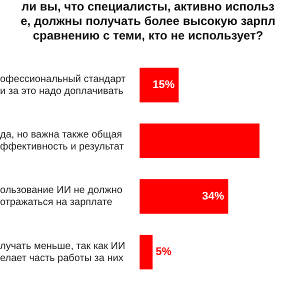 This screenshot has width=300, height=300. Describe the element at coordinates (163, 85) in the screenshot. I see `data-label: 15%` at that location.